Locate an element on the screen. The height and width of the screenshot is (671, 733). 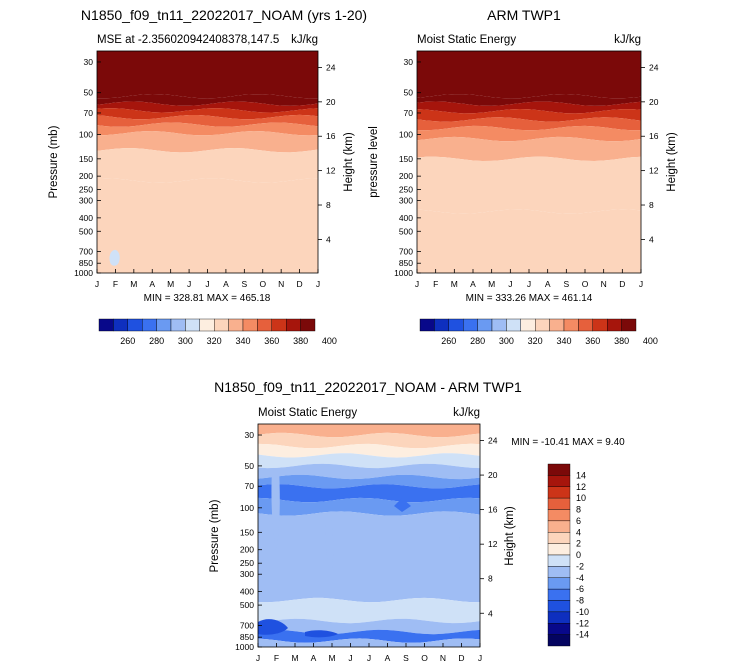
y-tick-label: 100 is located at coordinates (247, 508).